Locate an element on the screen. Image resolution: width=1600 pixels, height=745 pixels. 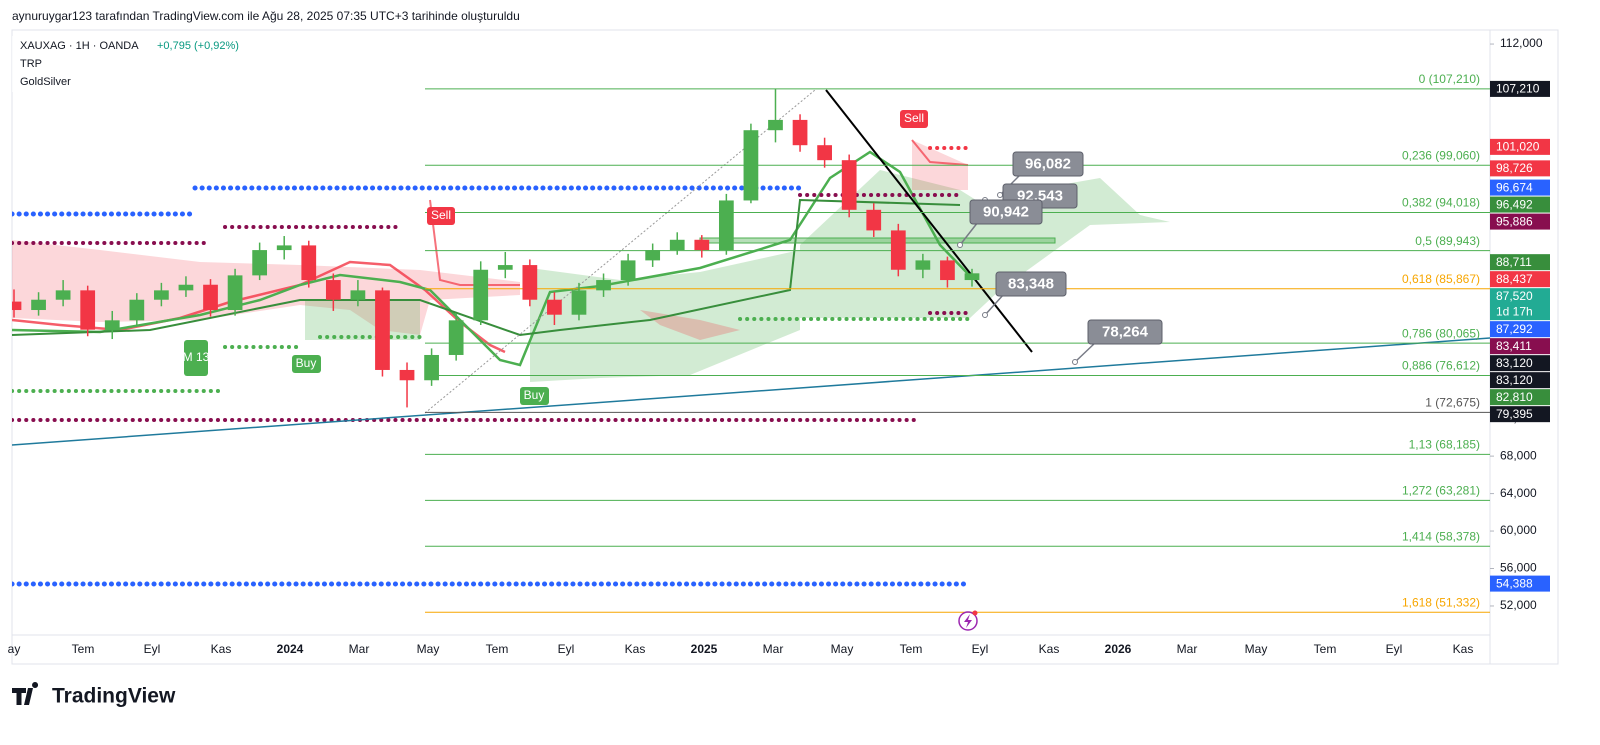
buy-badge is located at coordinates (534, 396).